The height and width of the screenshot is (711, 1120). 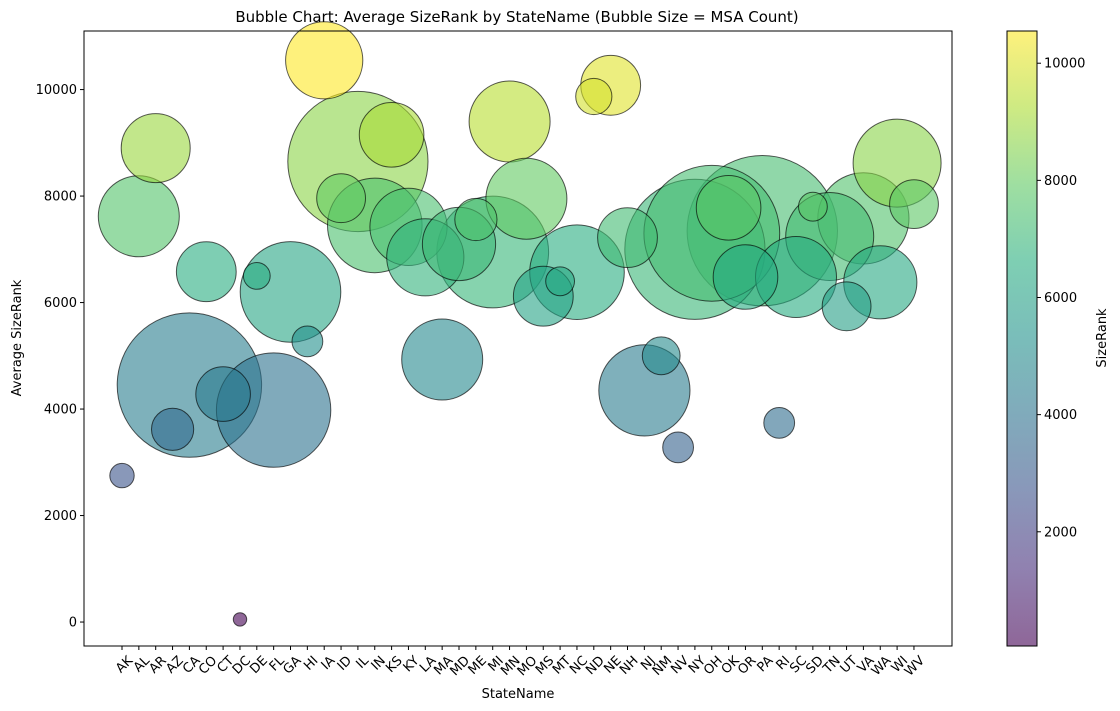 I want to click on colorbar-tick-label: 10000, so click(x=1064, y=64).